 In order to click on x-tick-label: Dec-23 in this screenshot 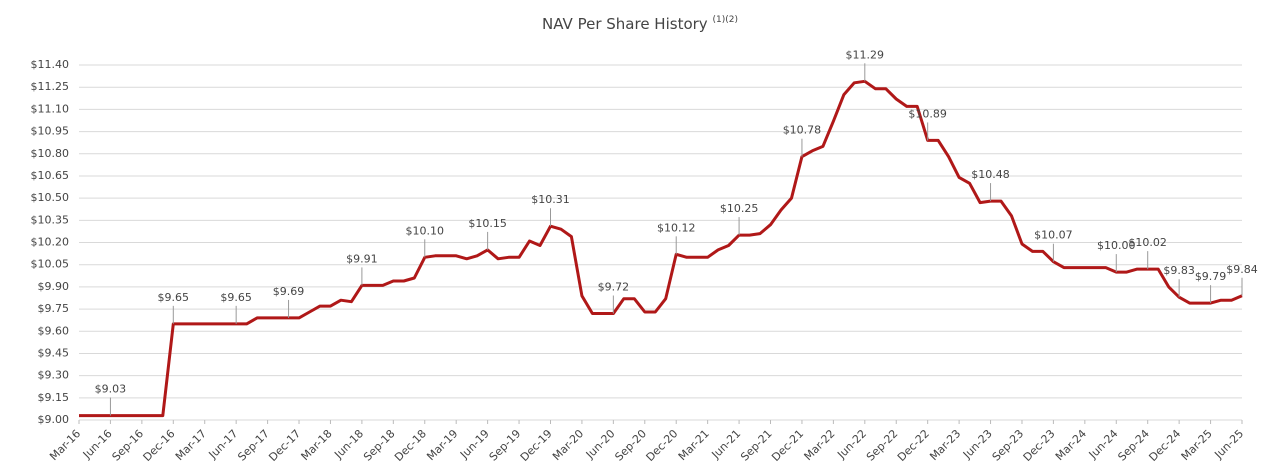, I will do `click(1039, 445)`.